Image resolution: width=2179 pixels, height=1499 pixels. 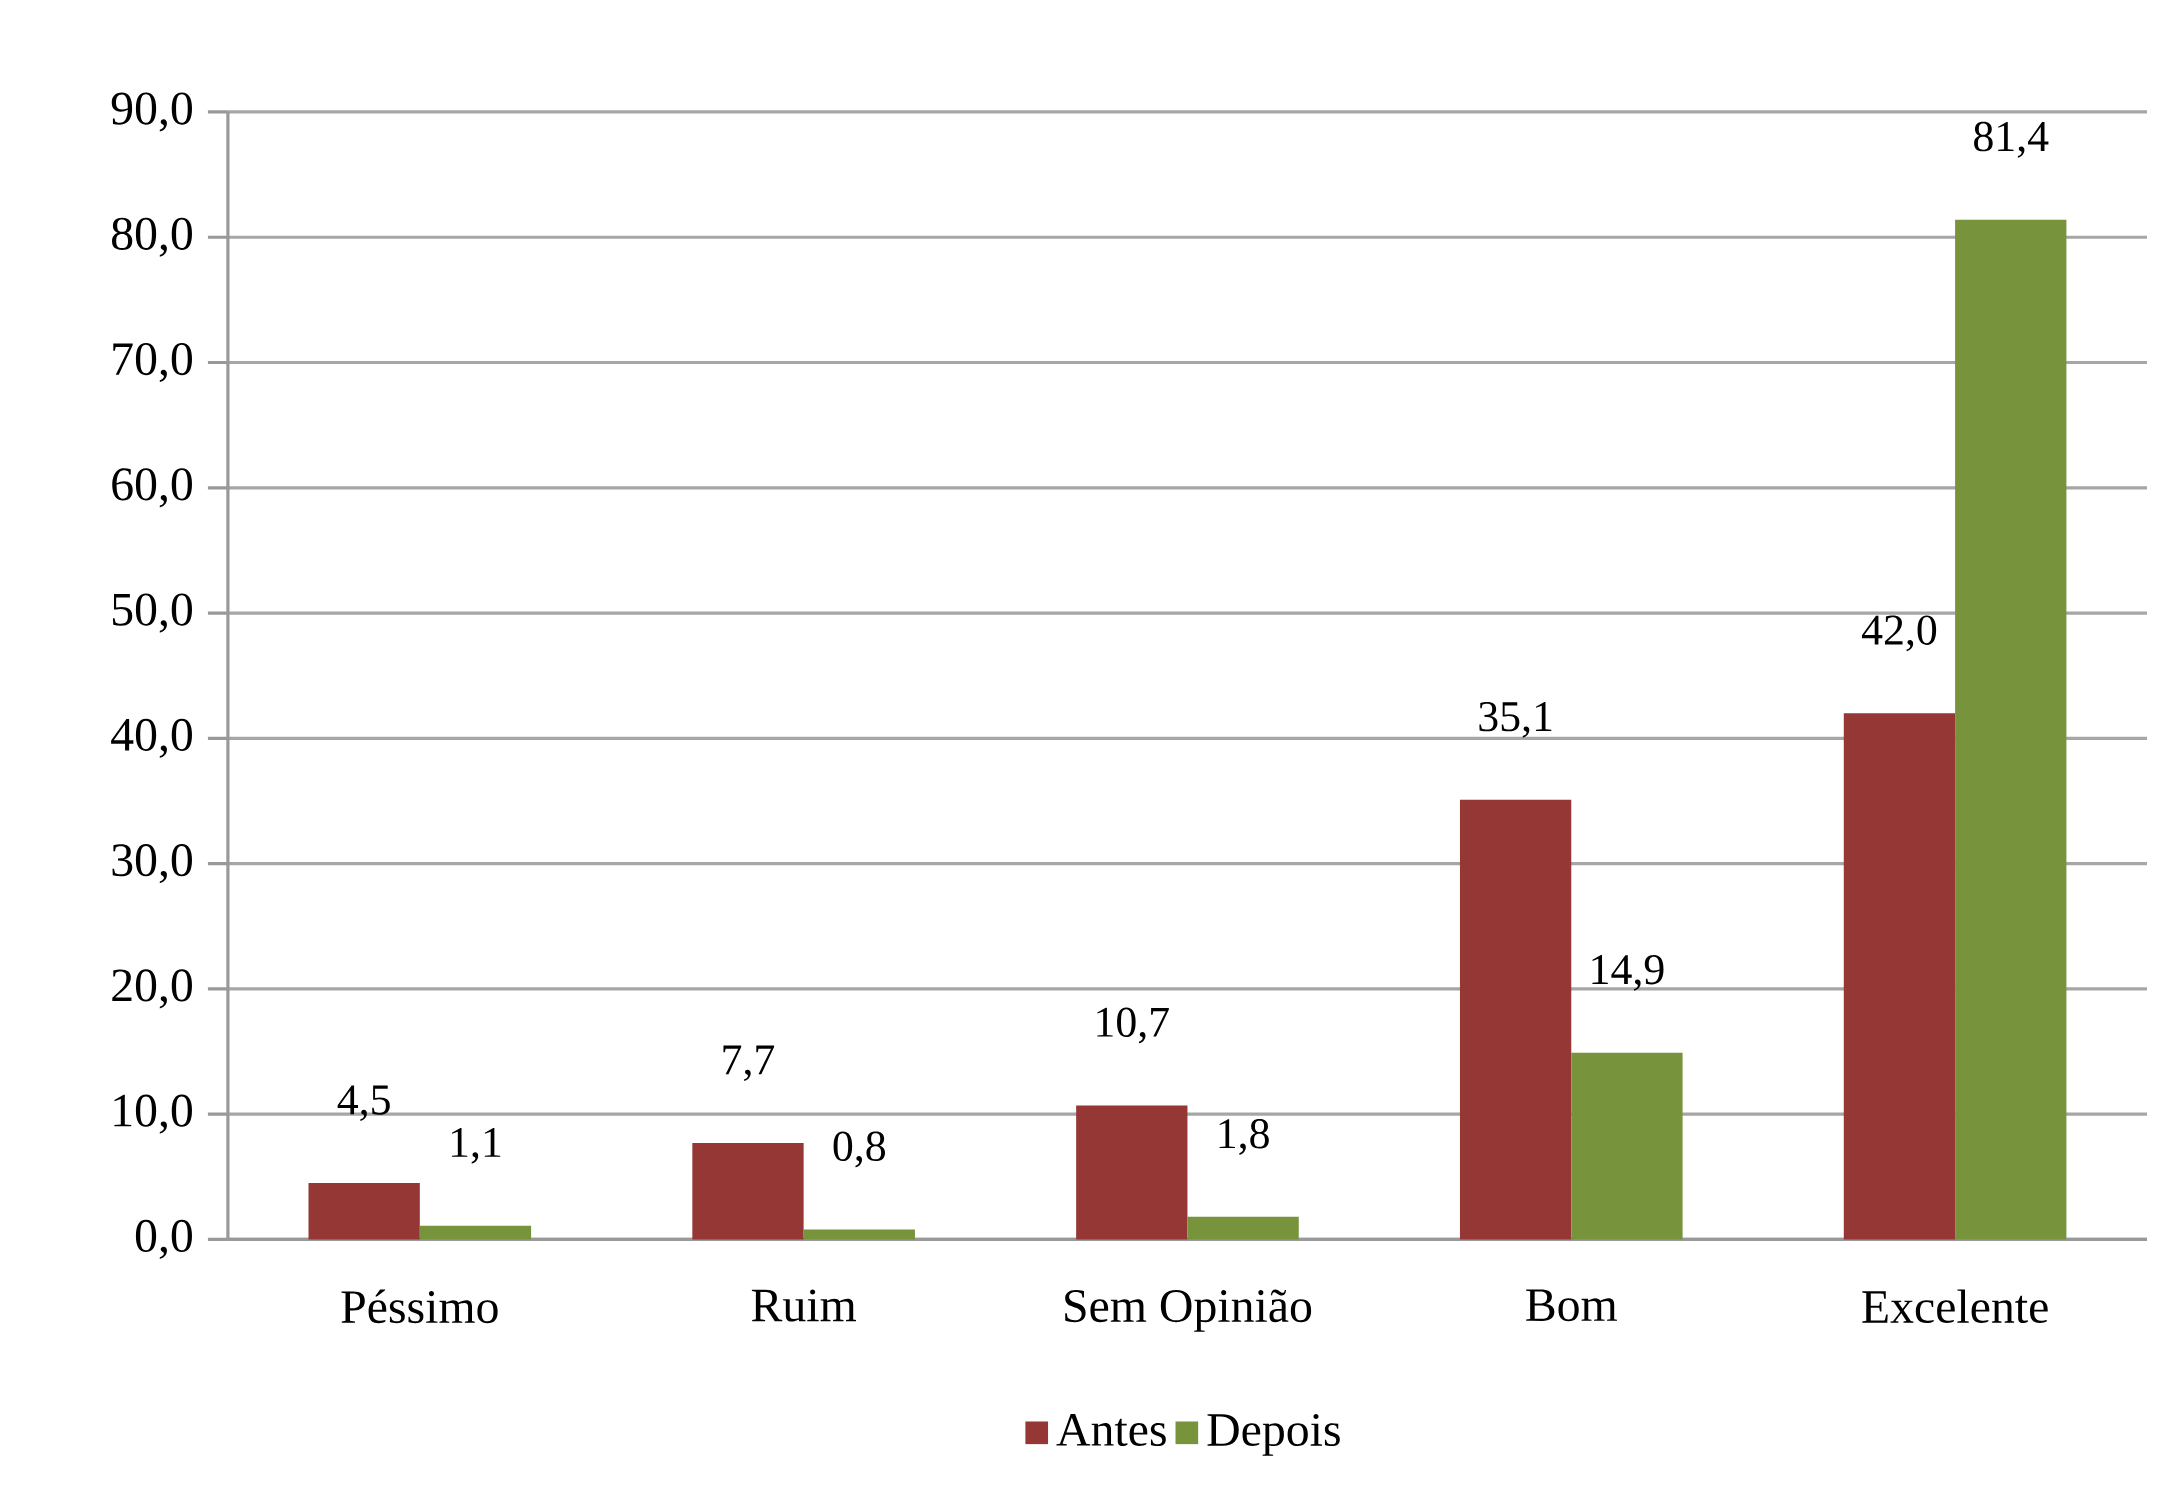 I want to click on y-tick-label: 20,0, so click(x=152, y=989).